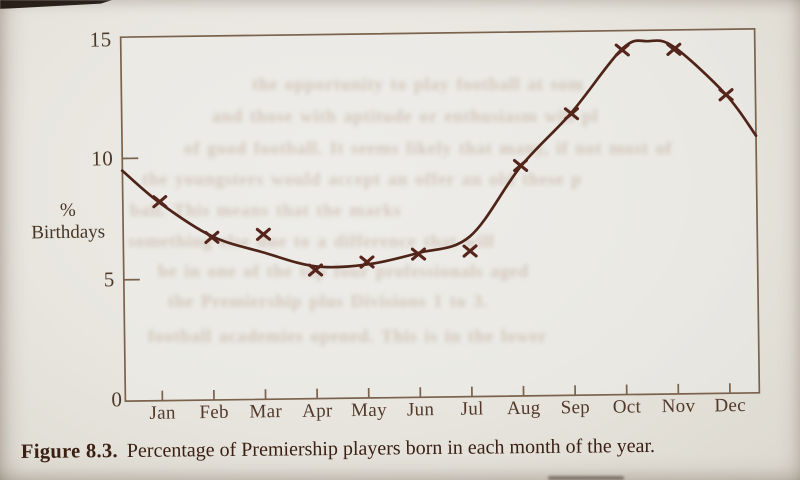 The height and width of the screenshot is (480, 800). Describe the element at coordinates (69, 451) in the screenshot. I see `figure-caption-number: Figure 8.3.` at that location.